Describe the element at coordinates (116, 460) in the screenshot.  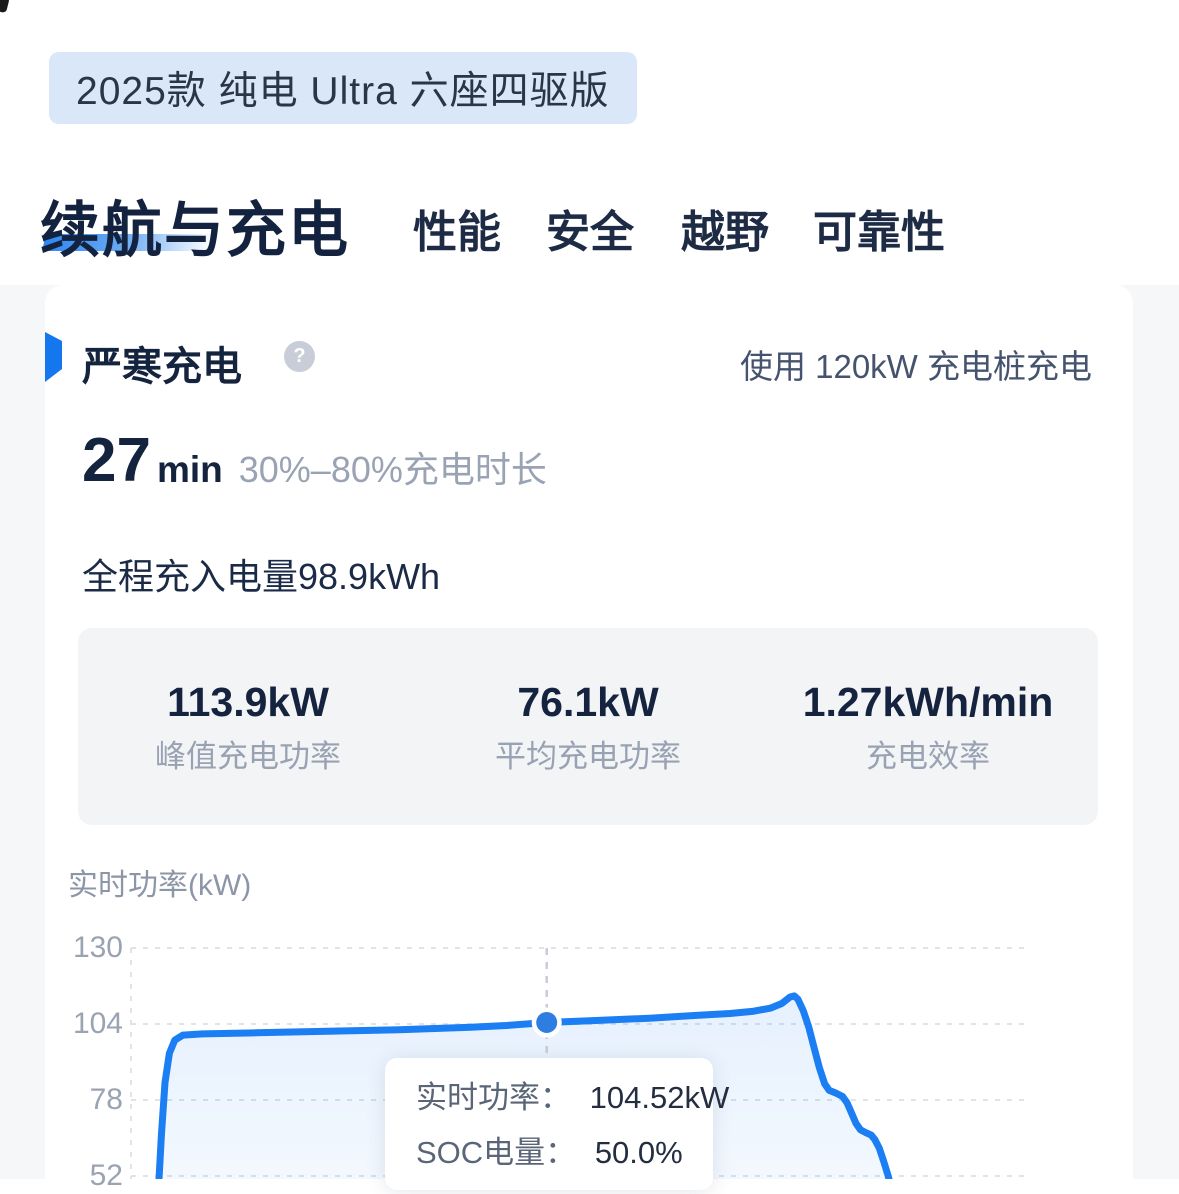
I see `duration-value: 27` at that location.